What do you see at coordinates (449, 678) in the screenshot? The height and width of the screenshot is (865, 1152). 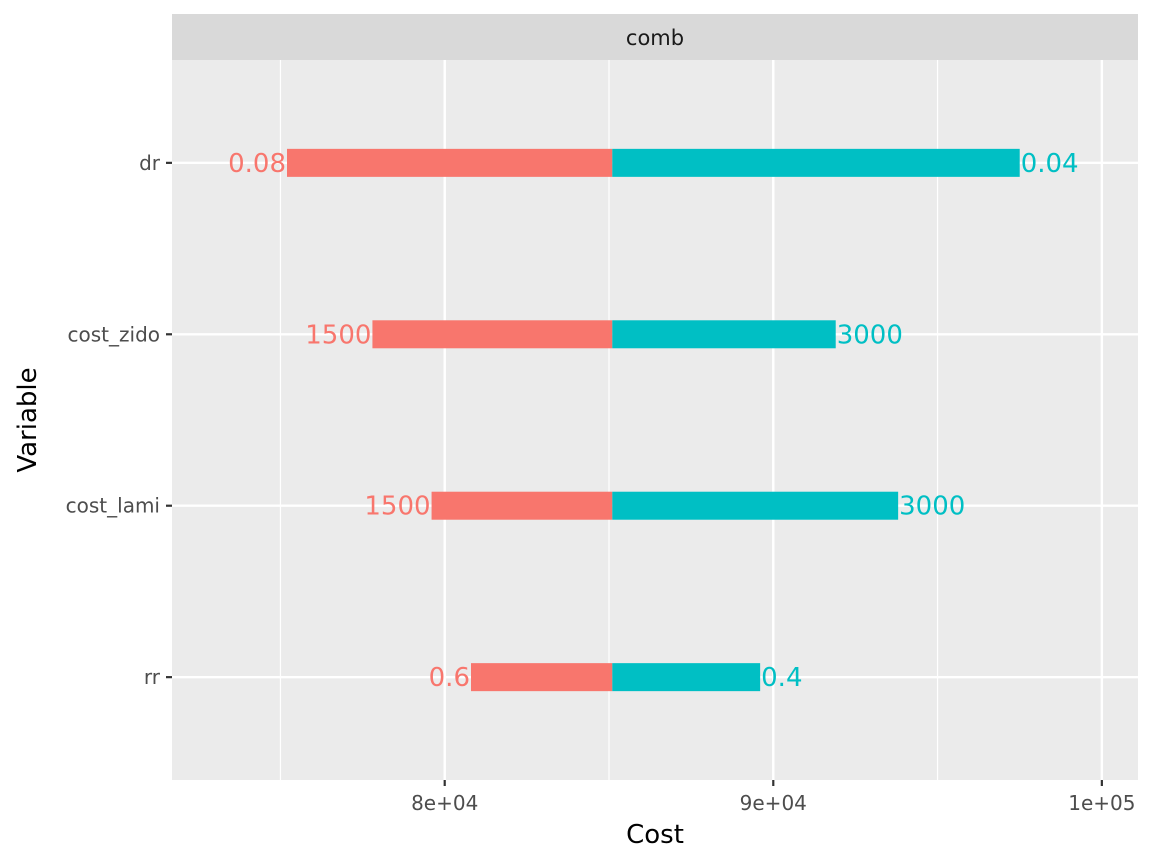 I see `bar-label-rr-low: 0.6` at bounding box center [449, 678].